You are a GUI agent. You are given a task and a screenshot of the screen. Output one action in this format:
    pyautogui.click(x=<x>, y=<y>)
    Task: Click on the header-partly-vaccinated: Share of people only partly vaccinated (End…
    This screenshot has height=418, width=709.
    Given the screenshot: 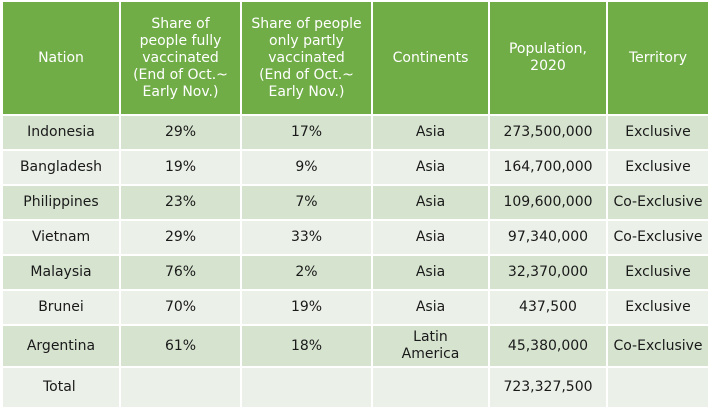 What is the action you would take?
    pyautogui.click(x=306, y=58)
    